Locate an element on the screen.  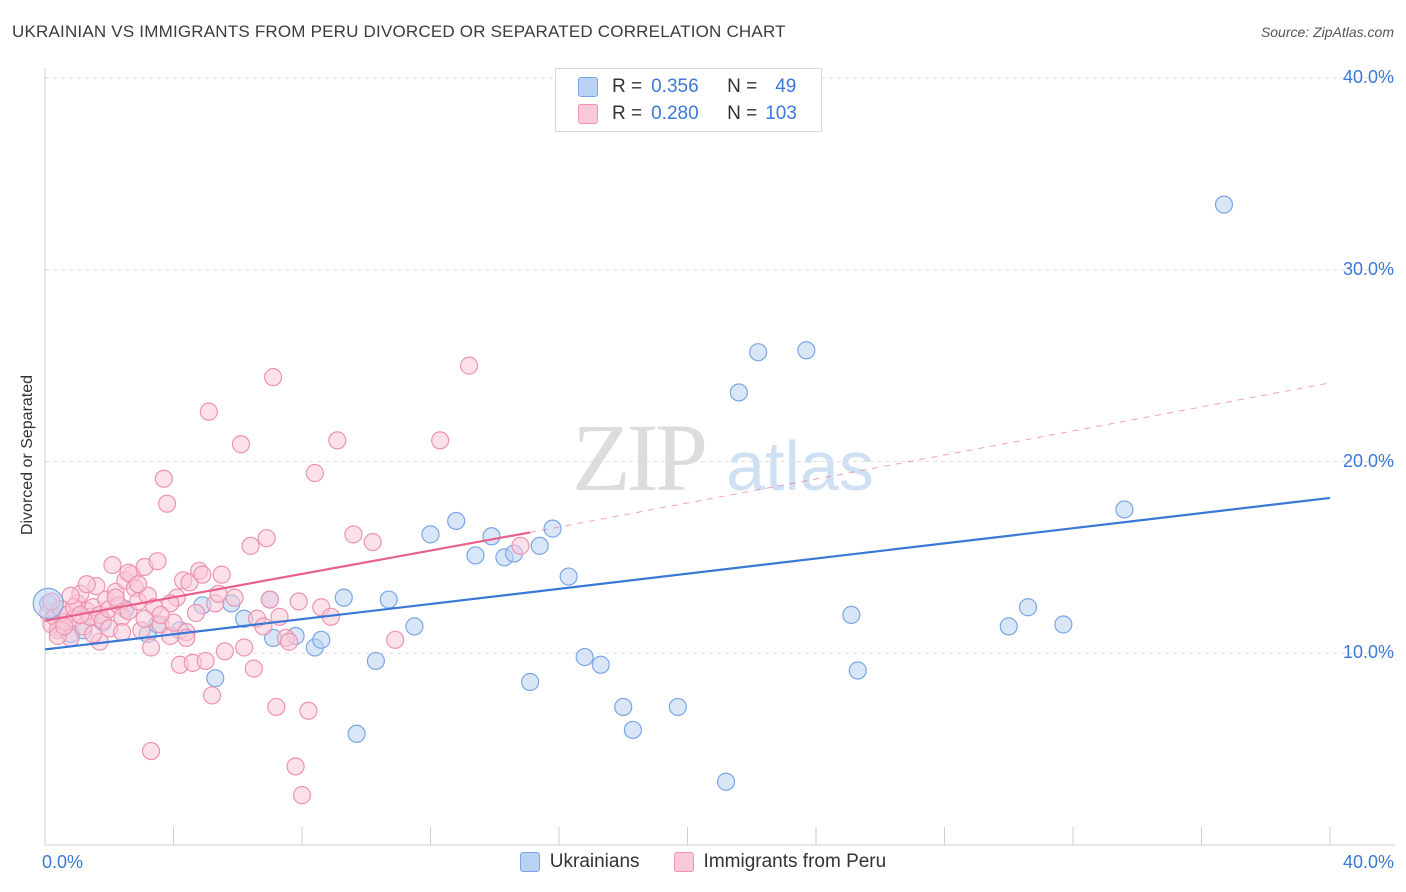
legend-item-peru: Immigrants from Peru is located at coordinates (779, 862).